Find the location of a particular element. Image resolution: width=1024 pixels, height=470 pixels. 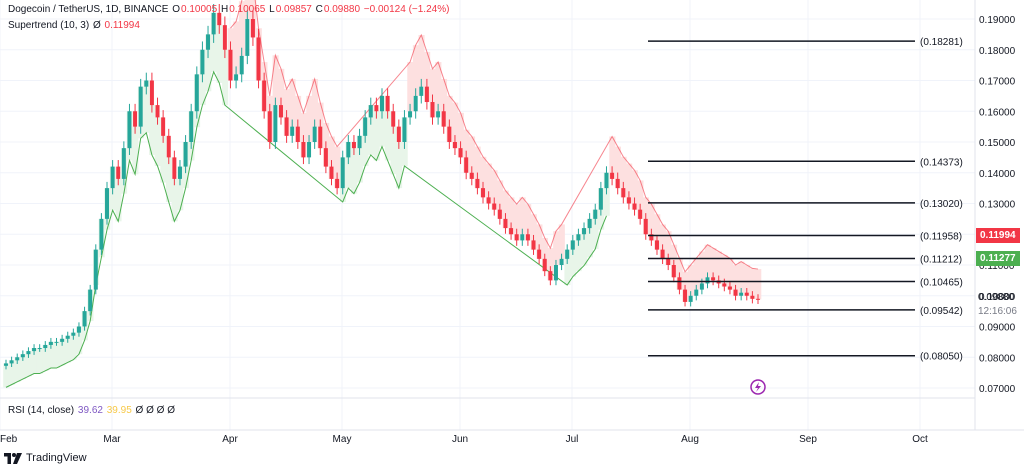

time-axis-label: Mar is located at coordinates (112, 439).